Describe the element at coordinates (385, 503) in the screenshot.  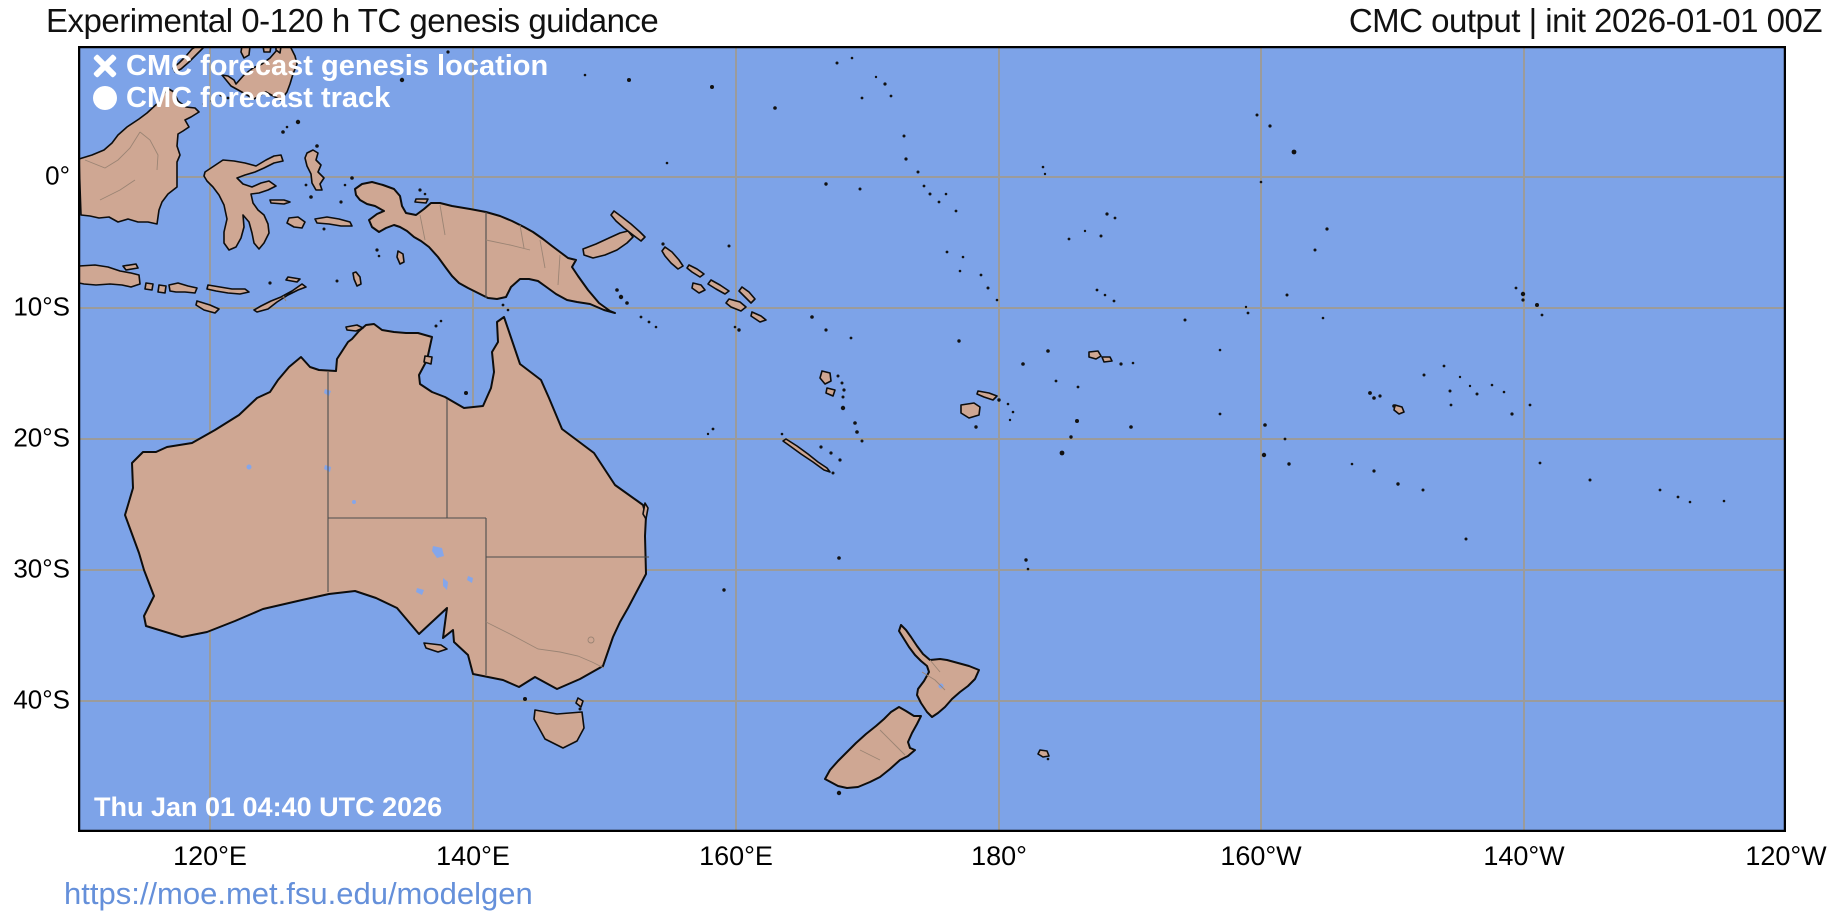
I see `australia` at that location.